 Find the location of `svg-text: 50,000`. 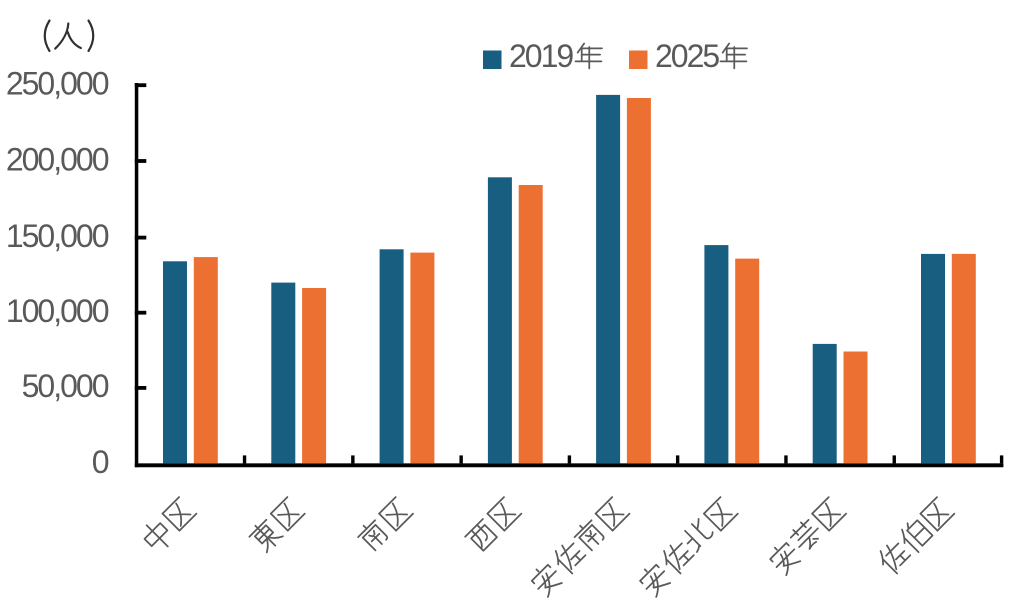

svg-text: 50,000 is located at coordinates (65, 386).